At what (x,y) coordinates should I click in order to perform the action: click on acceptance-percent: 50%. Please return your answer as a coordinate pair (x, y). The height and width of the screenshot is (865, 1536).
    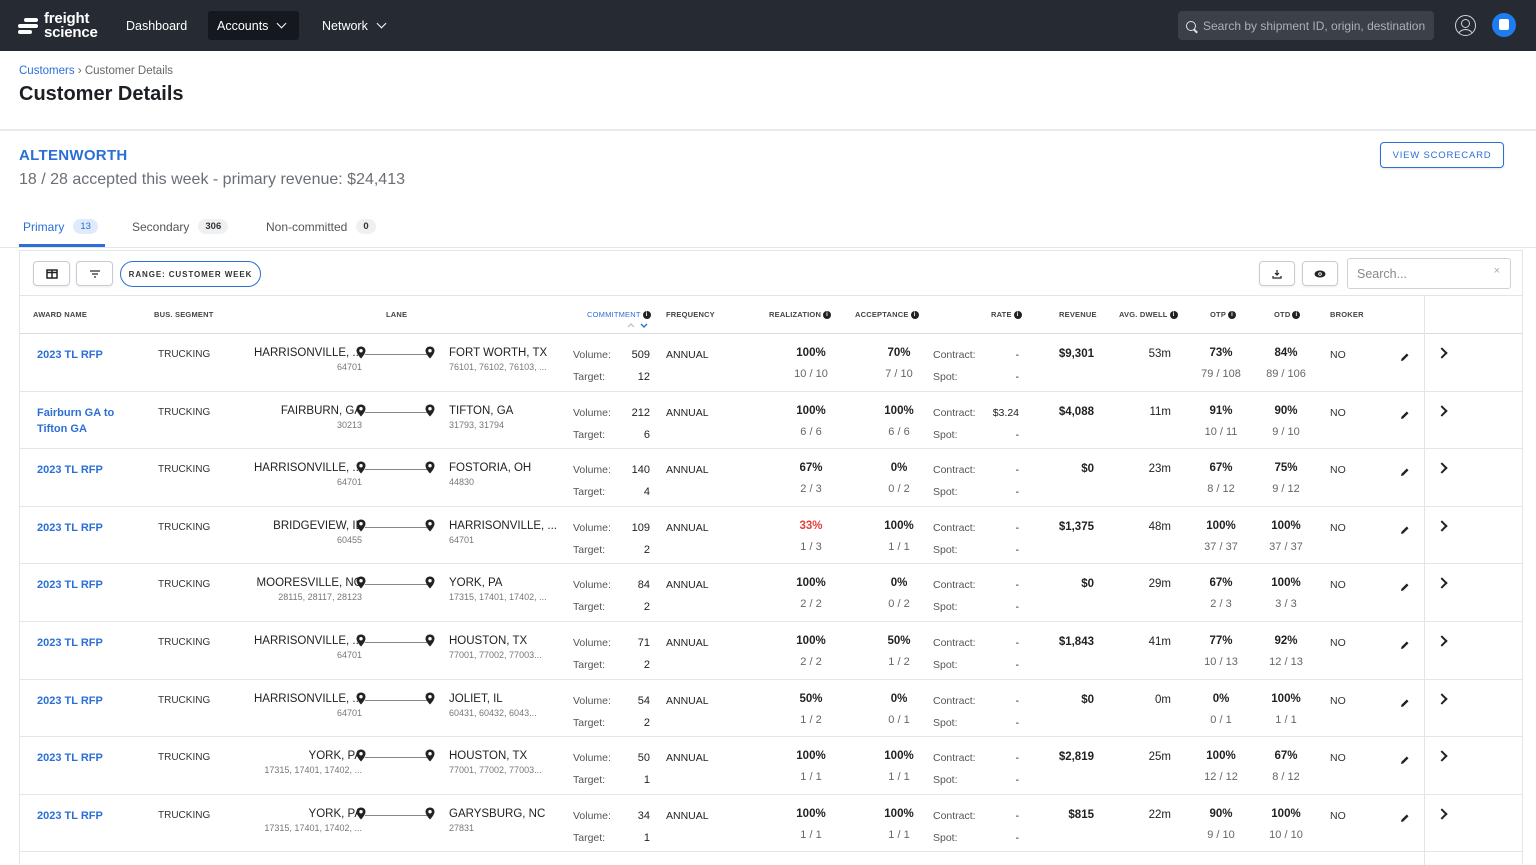
    Looking at the image, I should click on (899, 641).